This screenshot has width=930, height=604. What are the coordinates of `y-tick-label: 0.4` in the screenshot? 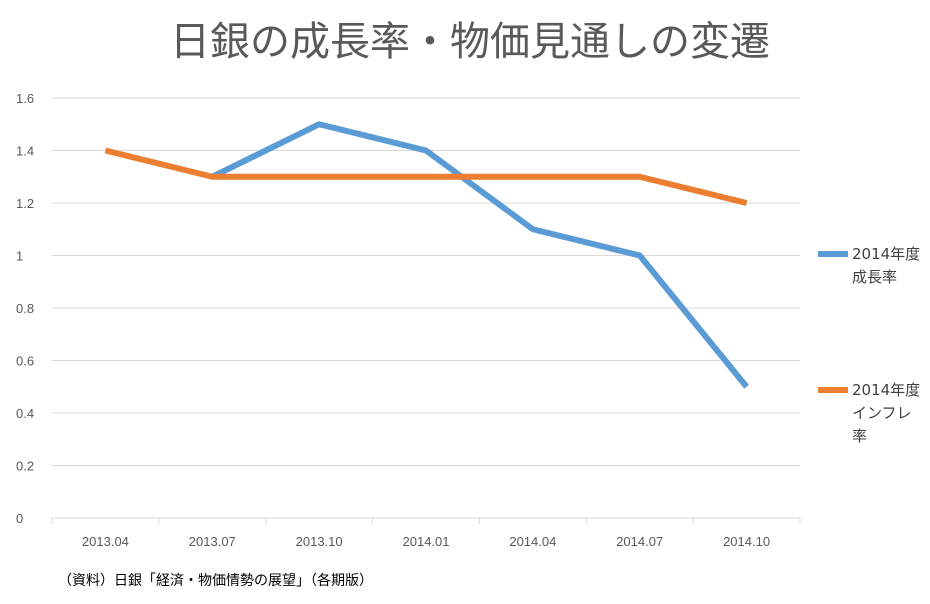 It's located at (25, 413).